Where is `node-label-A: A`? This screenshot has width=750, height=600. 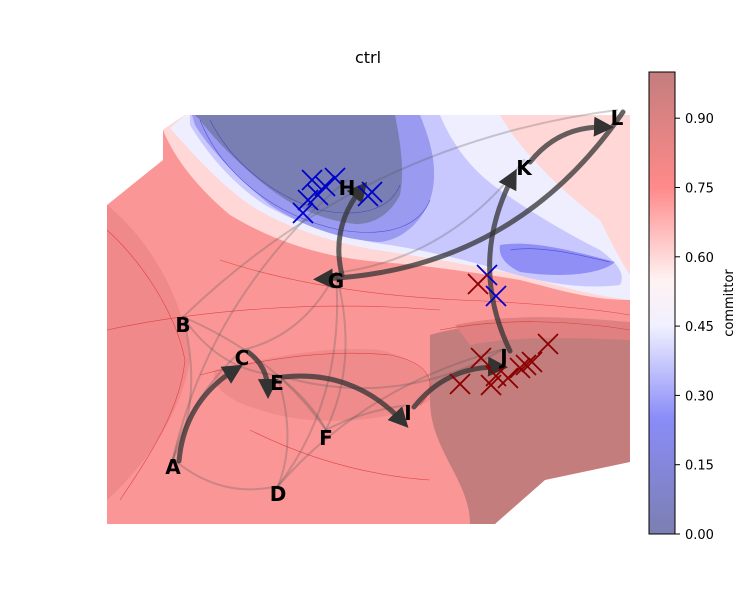
node-label-A: A is located at coordinates (173, 467).